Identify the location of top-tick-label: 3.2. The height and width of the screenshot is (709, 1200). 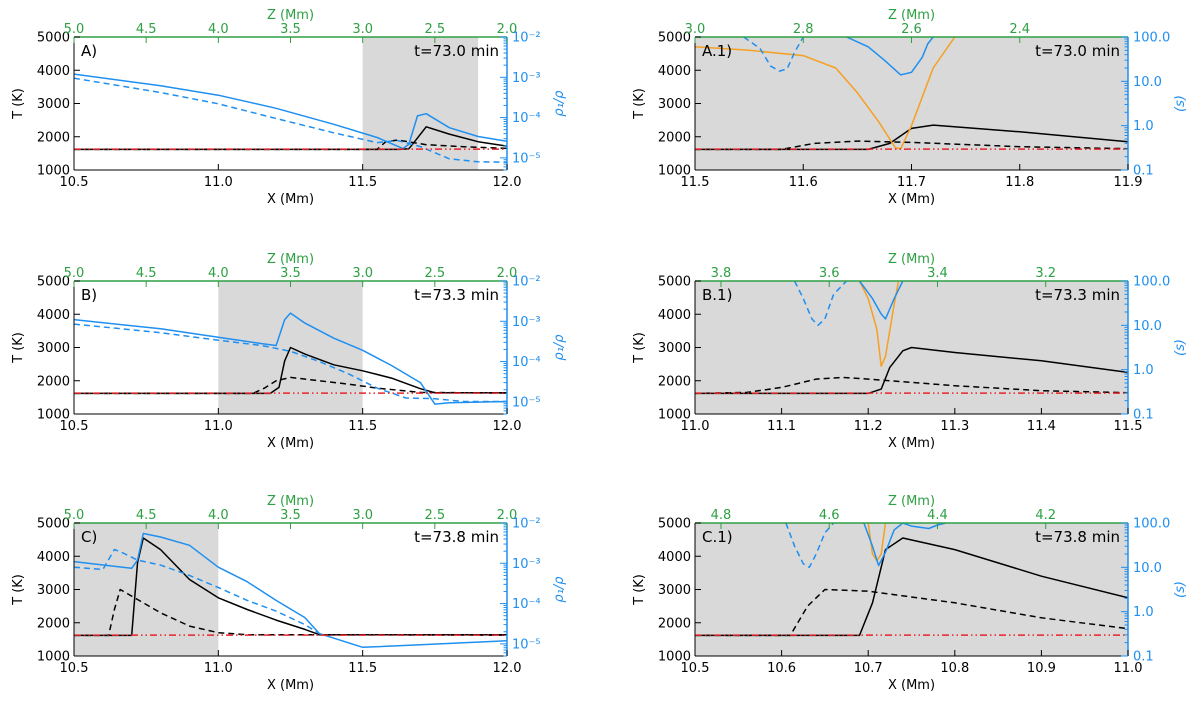
(1045, 273).